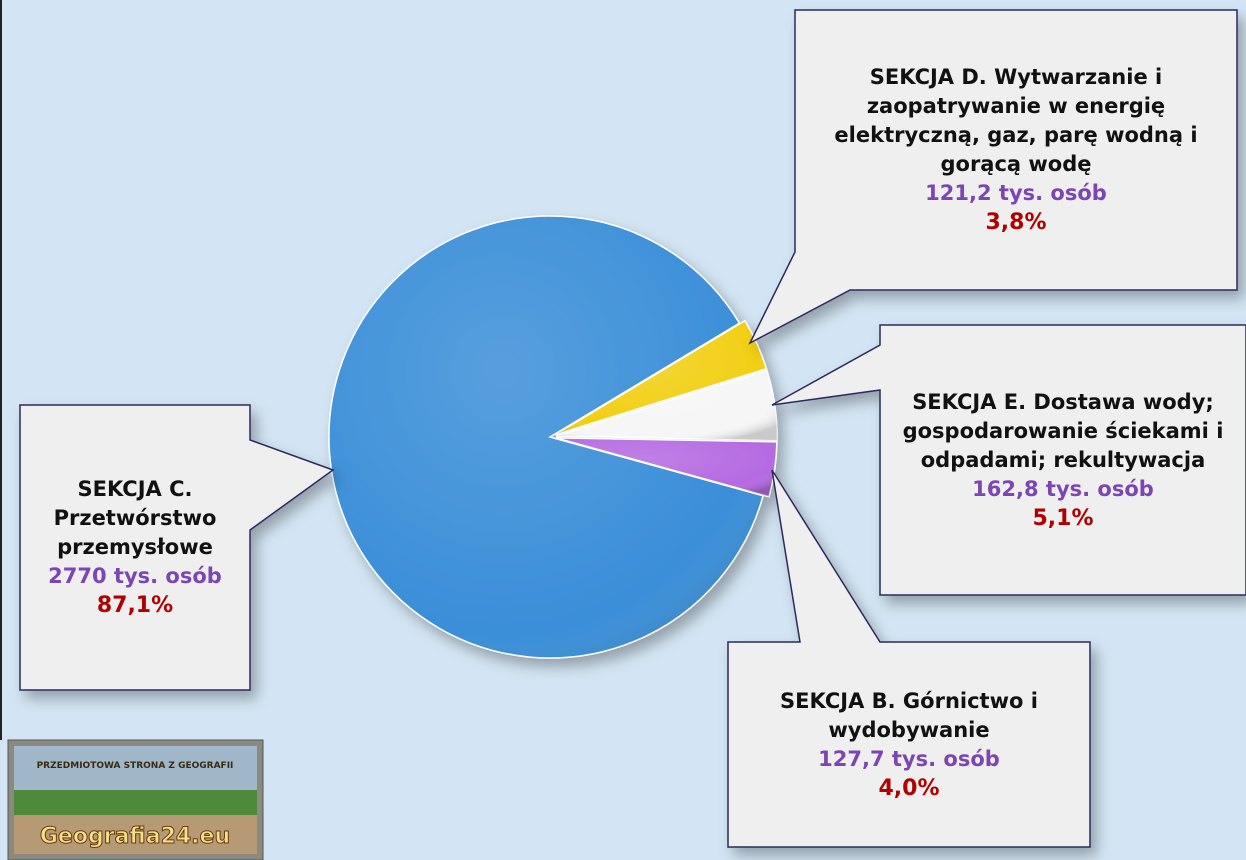  What do you see at coordinates (909, 758) in the screenshot?
I see `count-label: 127,7 tys. osób` at bounding box center [909, 758].